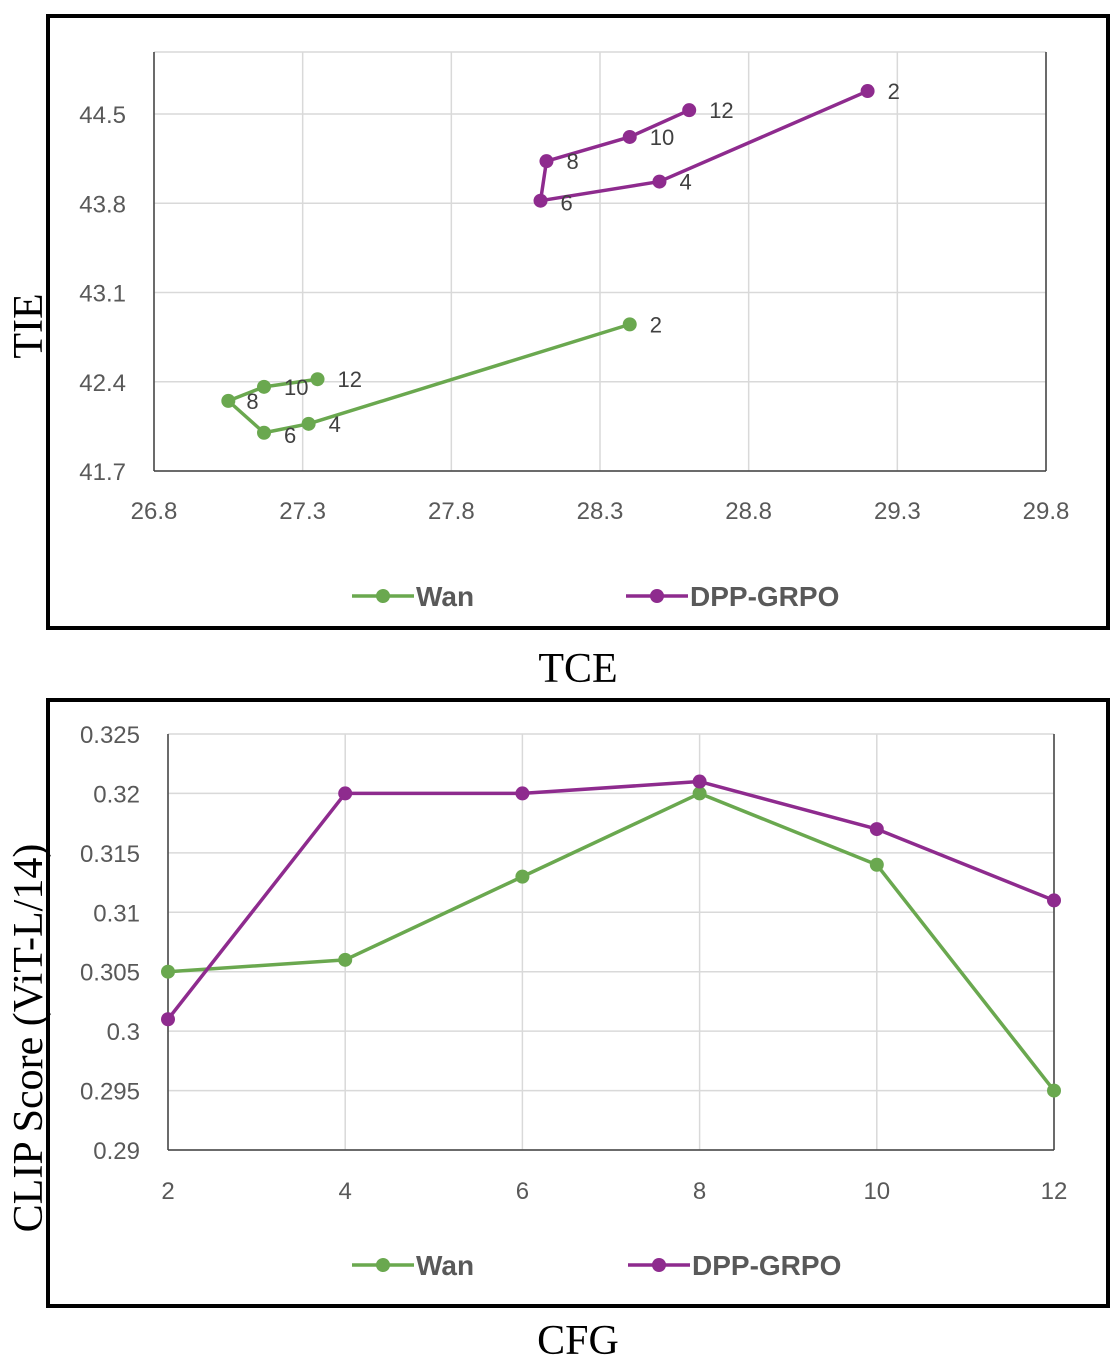 The image size is (1120, 1366). What do you see at coordinates (110, 973) in the screenshot?
I see `chart2-y-tick-0-305: 0.305` at bounding box center [110, 973].